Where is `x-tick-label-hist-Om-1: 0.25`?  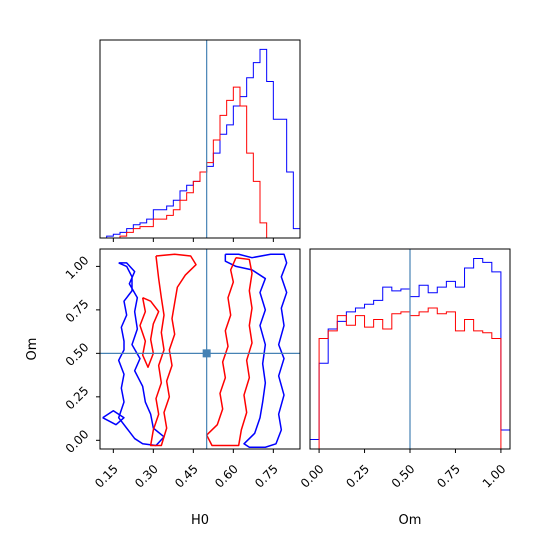 x-tick-label-hist-Om-1: 0.25 is located at coordinates (357, 476).